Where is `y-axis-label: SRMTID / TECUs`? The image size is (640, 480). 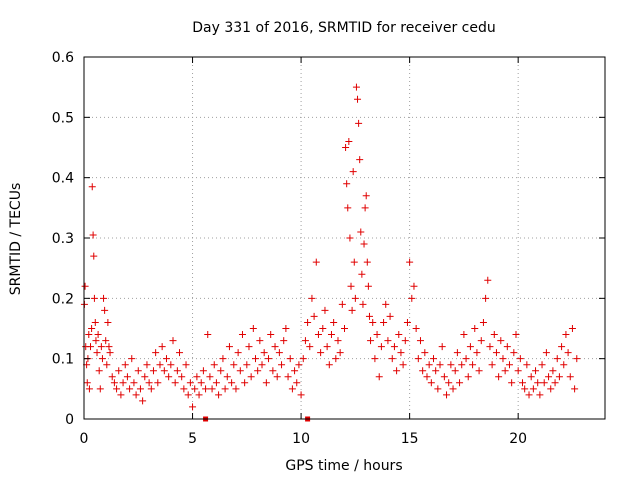
y-axis-label: SRMTID / TECUs is located at coordinates (16, 239).